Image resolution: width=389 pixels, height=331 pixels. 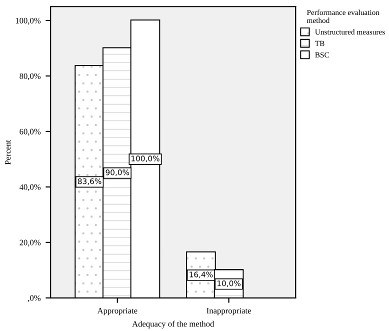 What do you see at coordinates (30, 76) in the screenshot?
I see `y-tick-label: 80,0%` at bounding box center [30, 76].